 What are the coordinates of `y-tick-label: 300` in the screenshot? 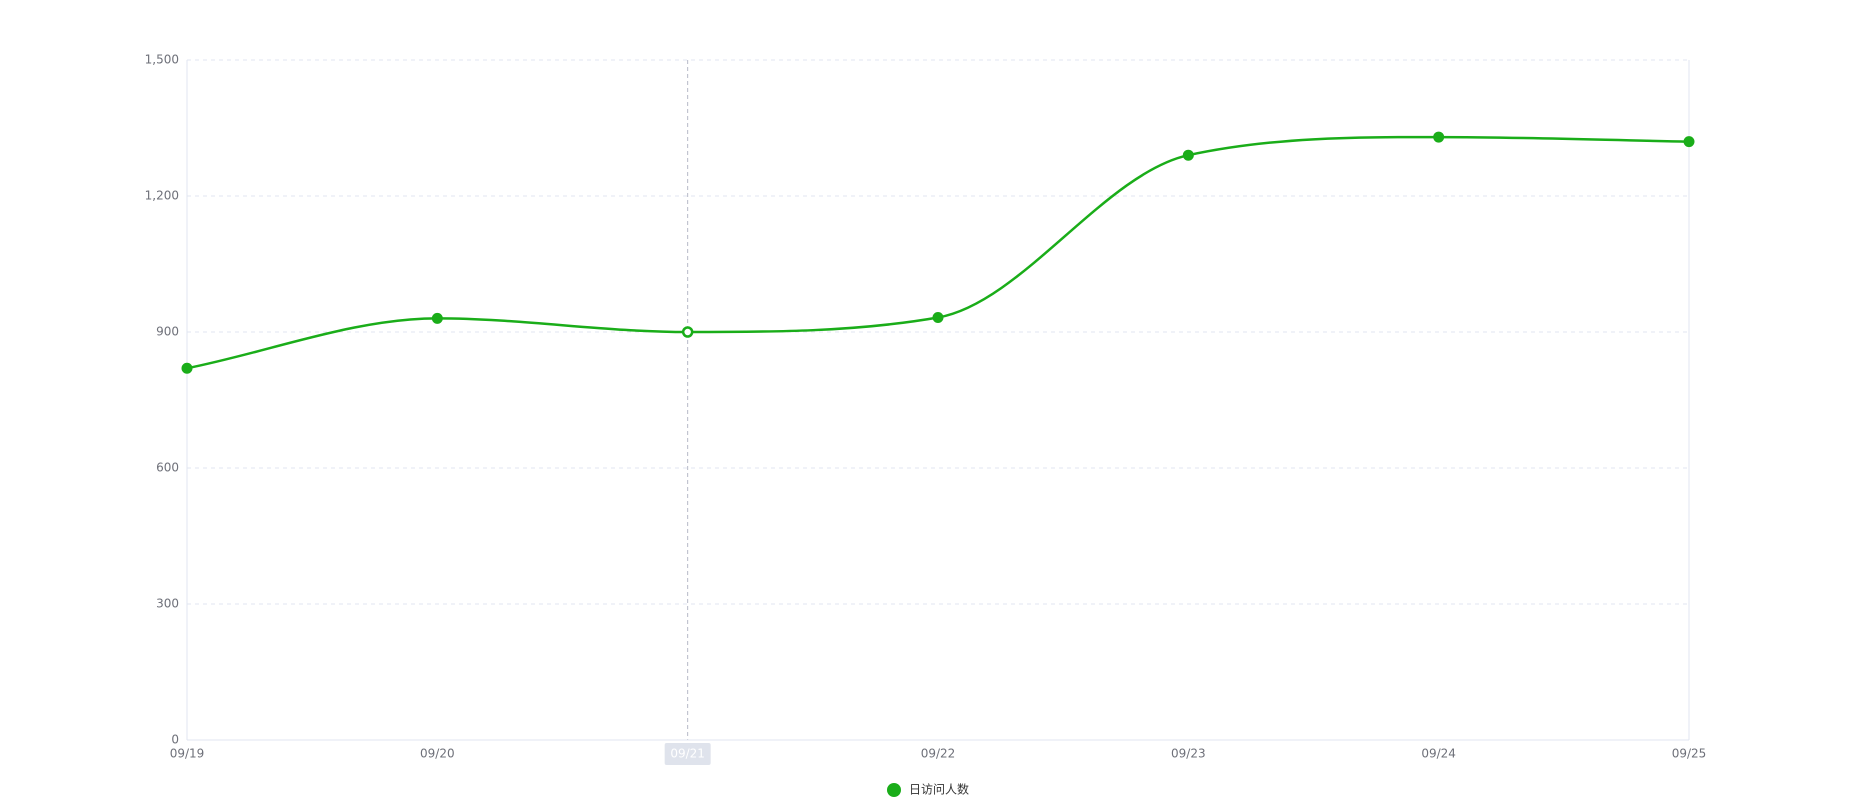 It's located at (167, 604).